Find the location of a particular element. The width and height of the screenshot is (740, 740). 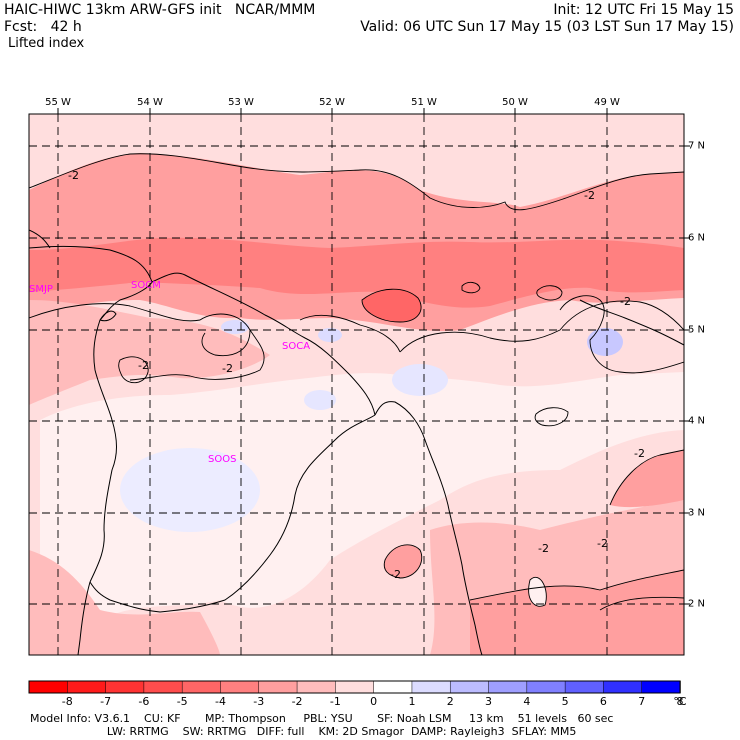

colorbar-label: -5 is located at coordinates (182, 701).